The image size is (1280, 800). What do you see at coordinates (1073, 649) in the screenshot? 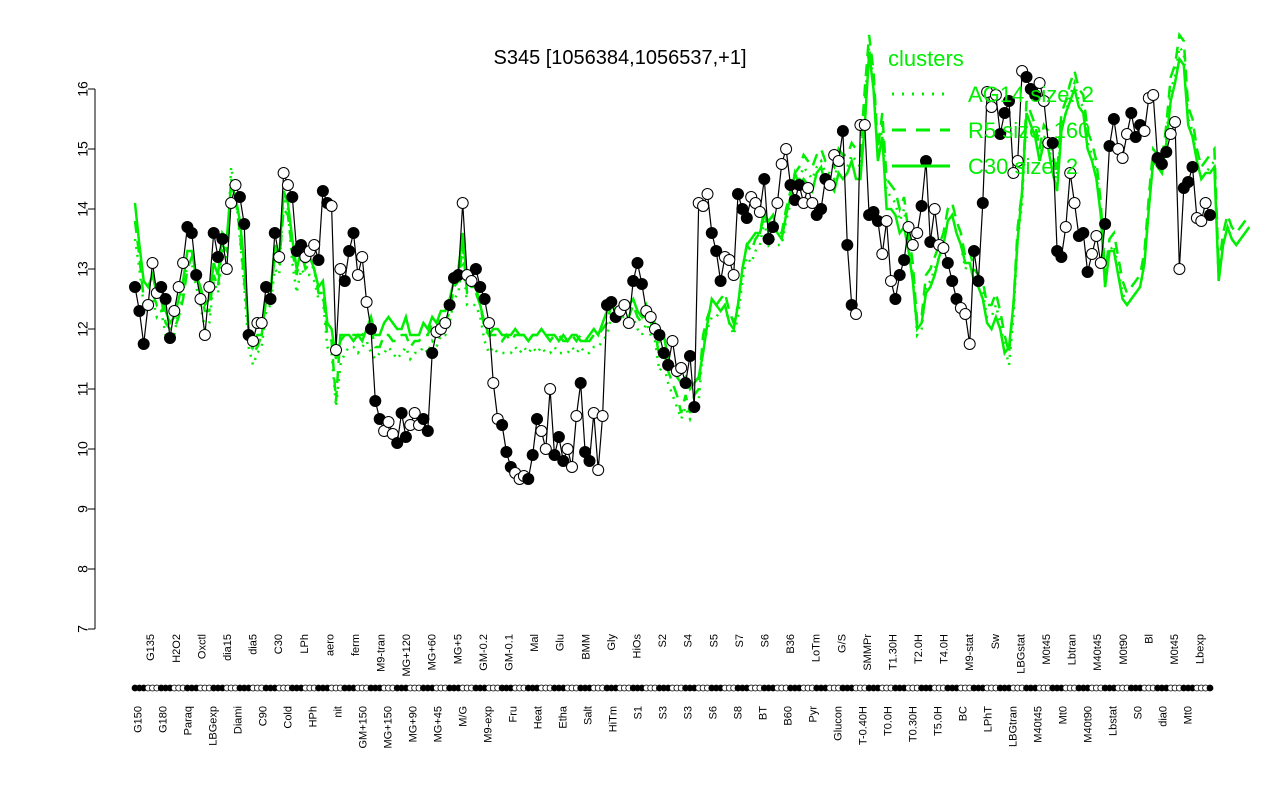
I see `x-tick-label: Lbtran` at bounding box center [1073, 649].